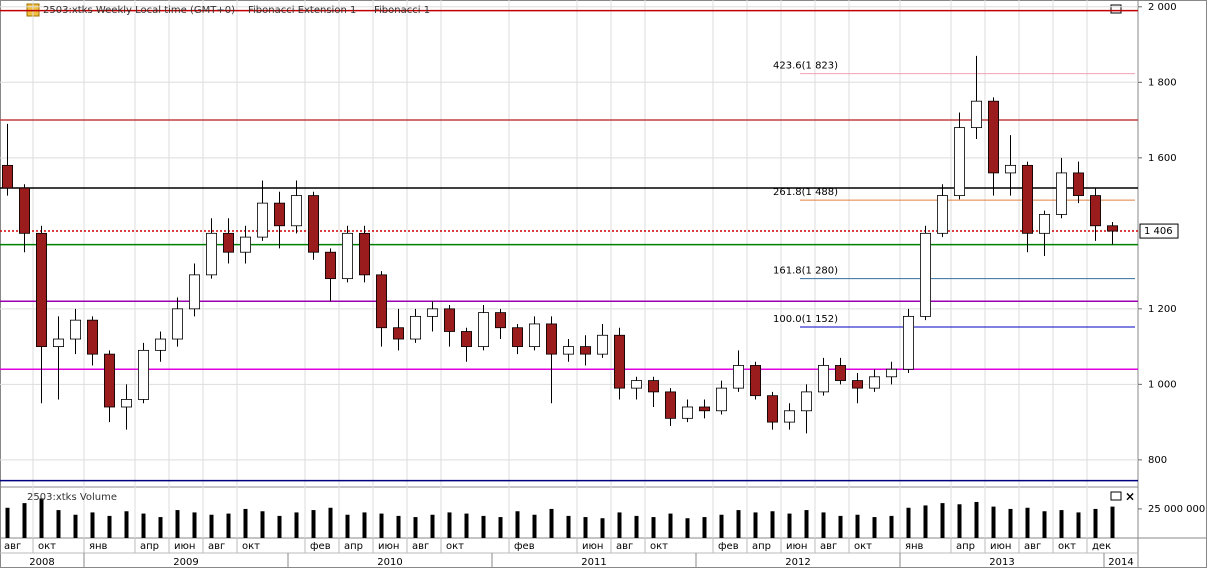 The width and height of the screenshot is (1207, 568). What do you see at coordinates (72, 497) in the screenshot?
I see `volume-title: 2503:xtks Volume` at bounding box center [72, 497].